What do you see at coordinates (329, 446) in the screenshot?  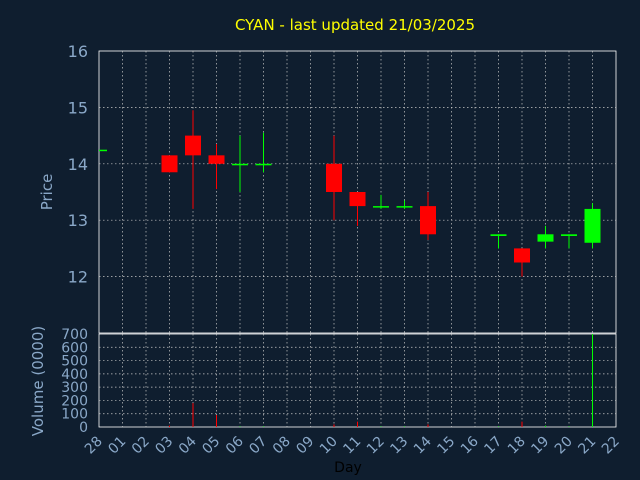 I see `x-tick-label: 10` at bounding box center [329, 446].